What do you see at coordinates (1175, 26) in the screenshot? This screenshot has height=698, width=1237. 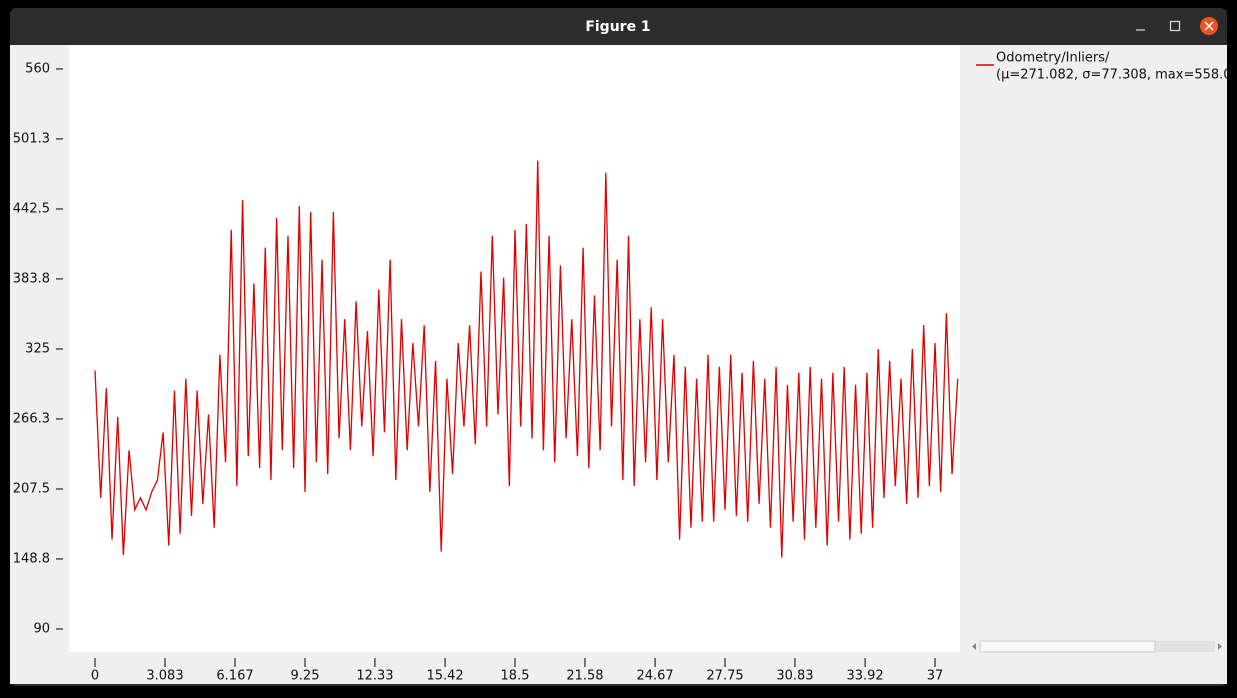 I see `maximize-button` at bounding box center [1175, 26].